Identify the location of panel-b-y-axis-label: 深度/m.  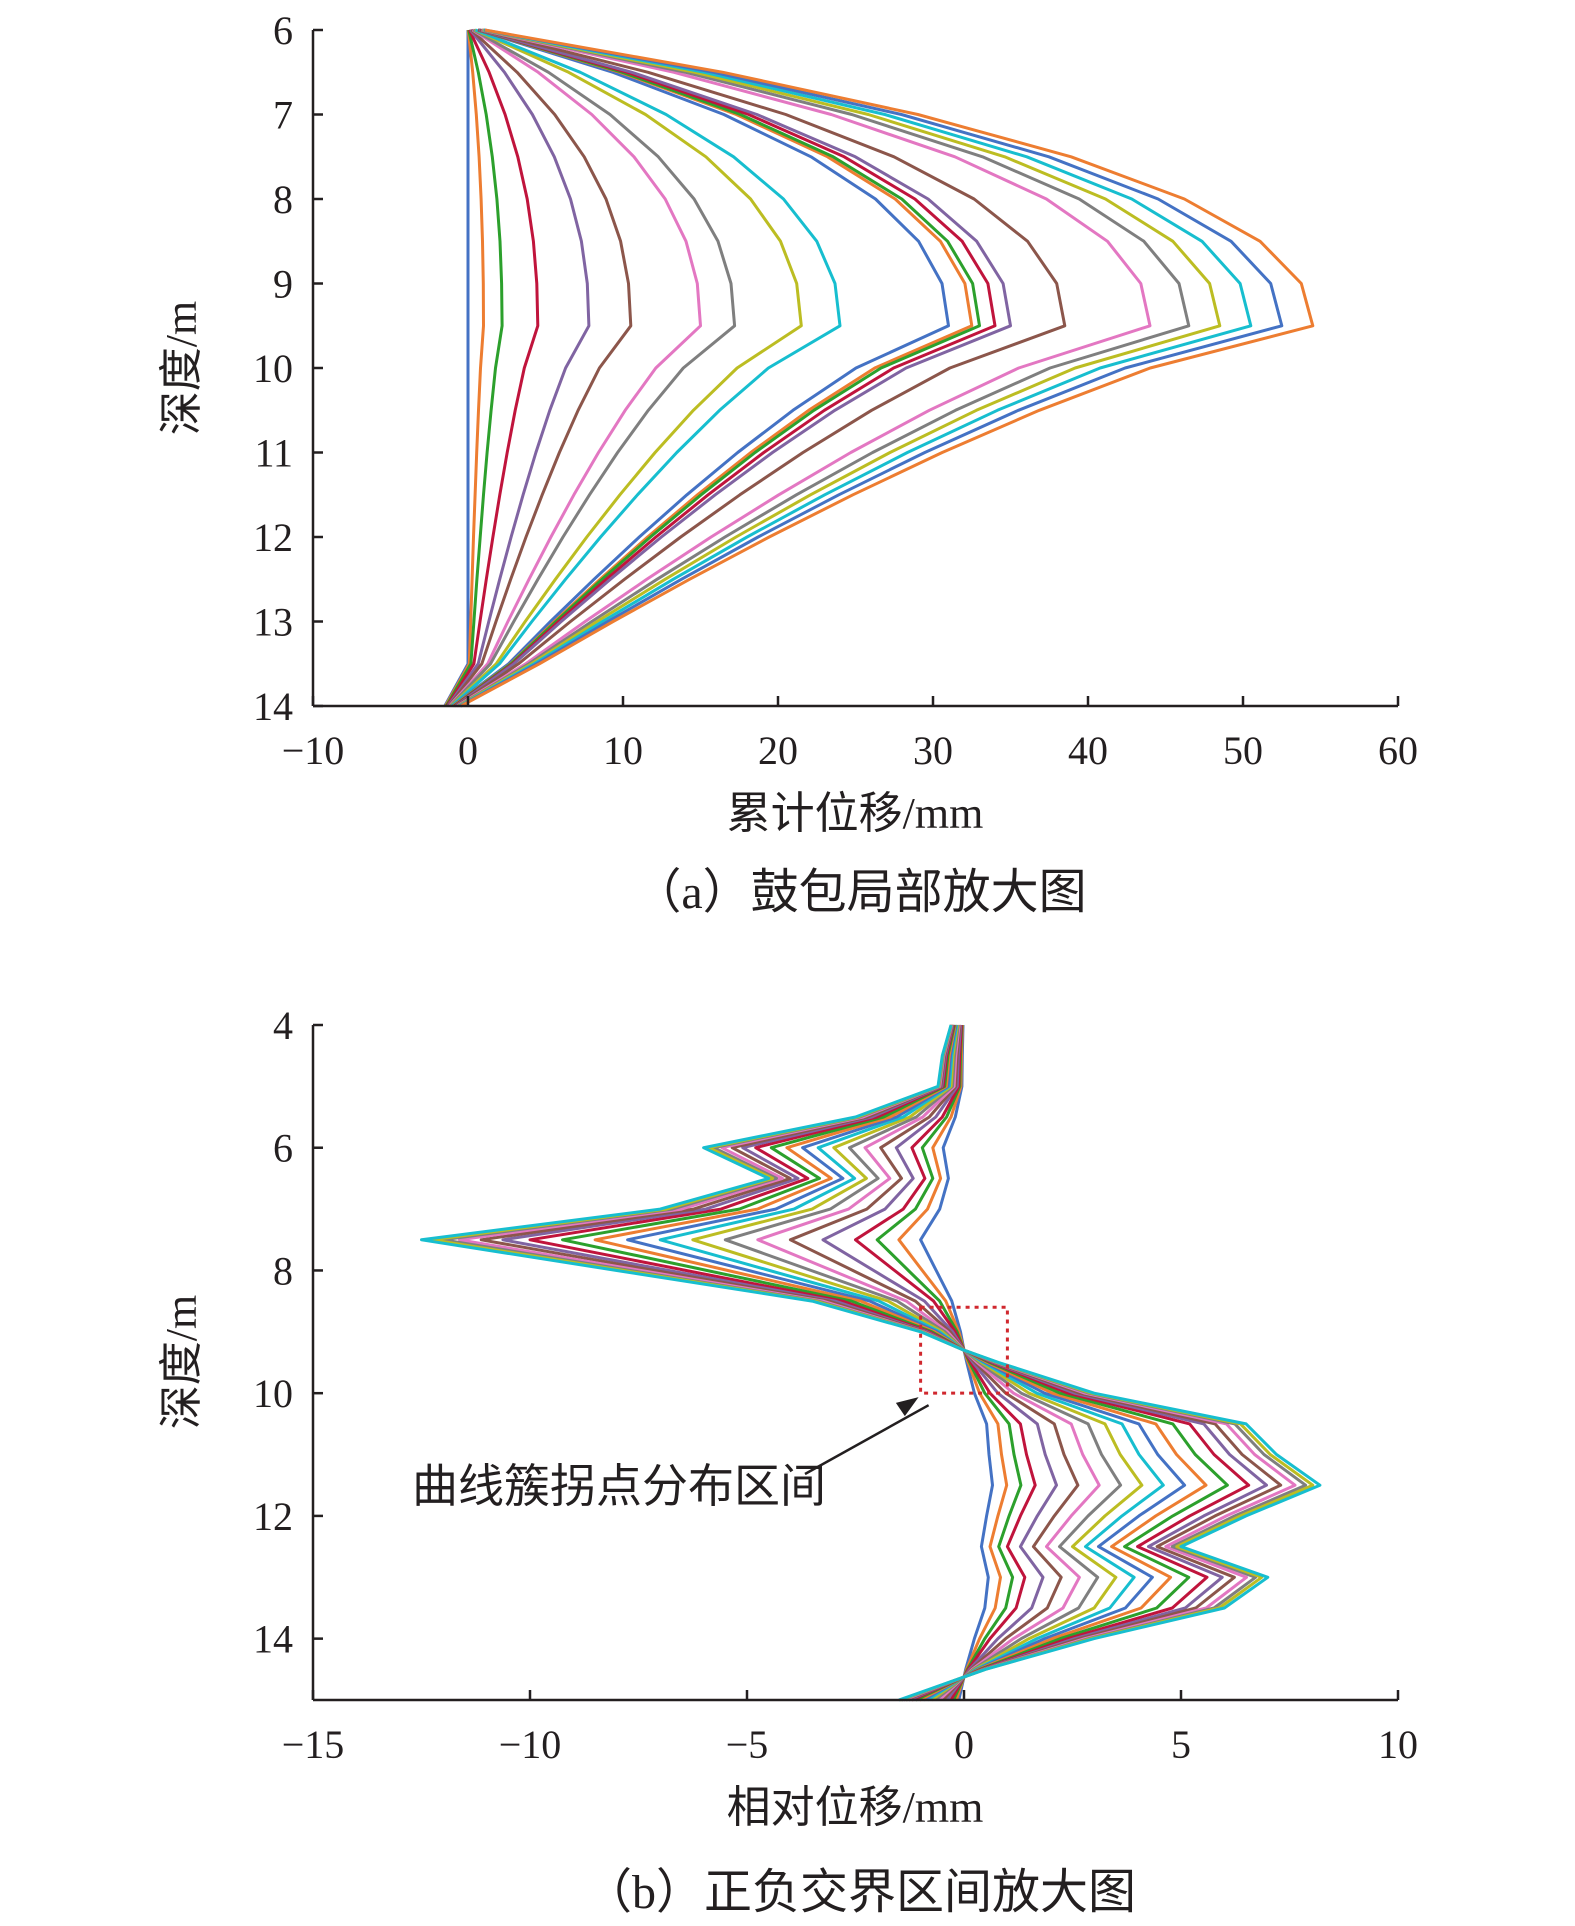
(181, 1362).